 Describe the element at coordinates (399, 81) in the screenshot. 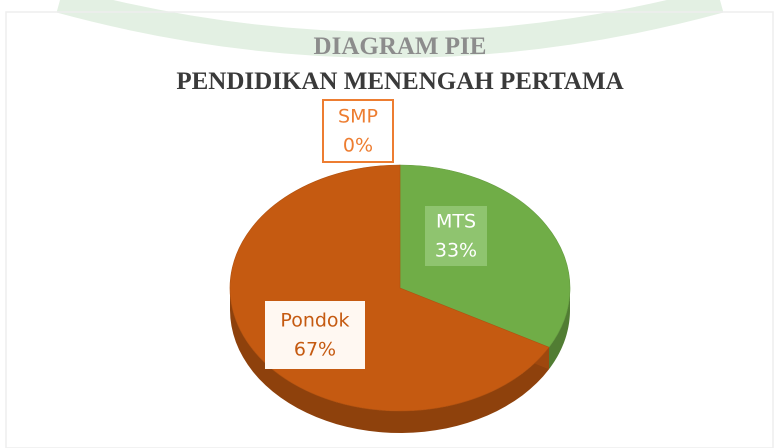

I see `chart-subtitle: PENDIDIKAN MENENGAH PERTAMA` at that location.